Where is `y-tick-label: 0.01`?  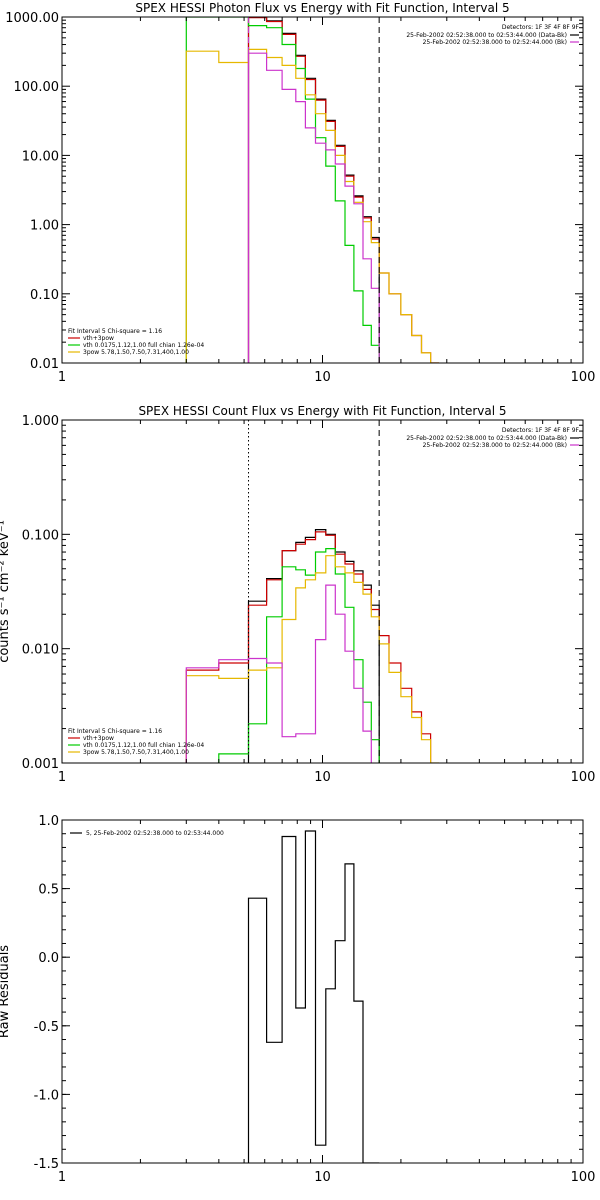 y-tick-label: 0.01 is located at coordinates (44, 364).